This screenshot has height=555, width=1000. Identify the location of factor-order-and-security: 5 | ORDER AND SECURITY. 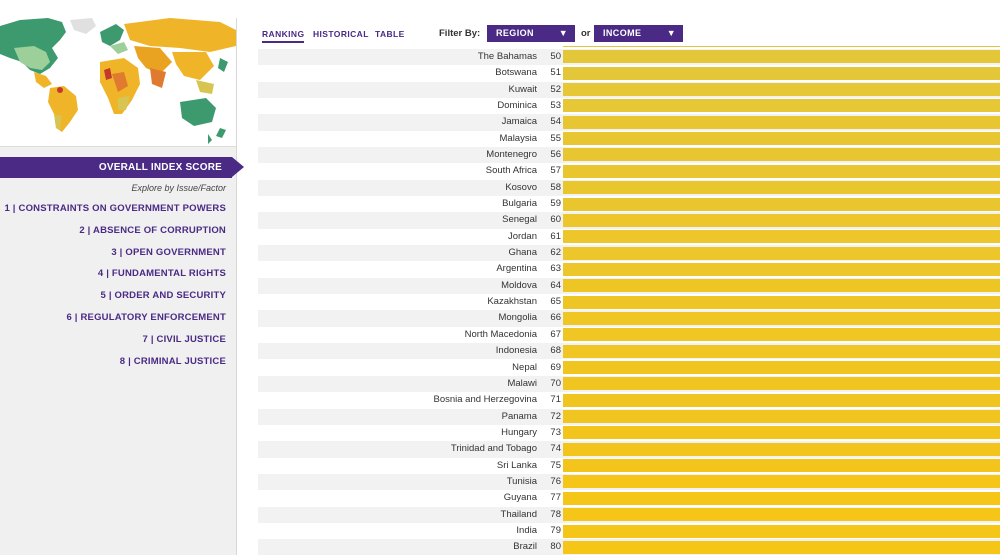
(163, 296).